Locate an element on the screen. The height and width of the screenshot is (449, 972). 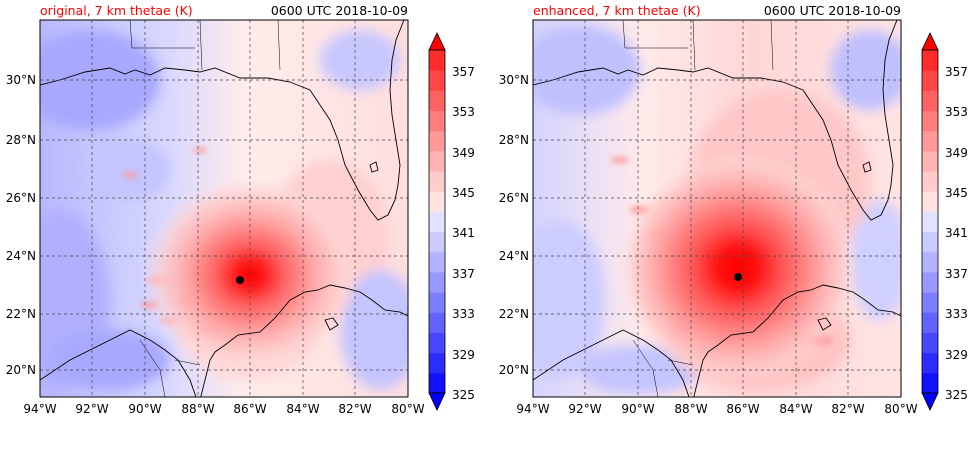
panel-title: original, 7 km thetae (K) is located at coordinates (116, 10).